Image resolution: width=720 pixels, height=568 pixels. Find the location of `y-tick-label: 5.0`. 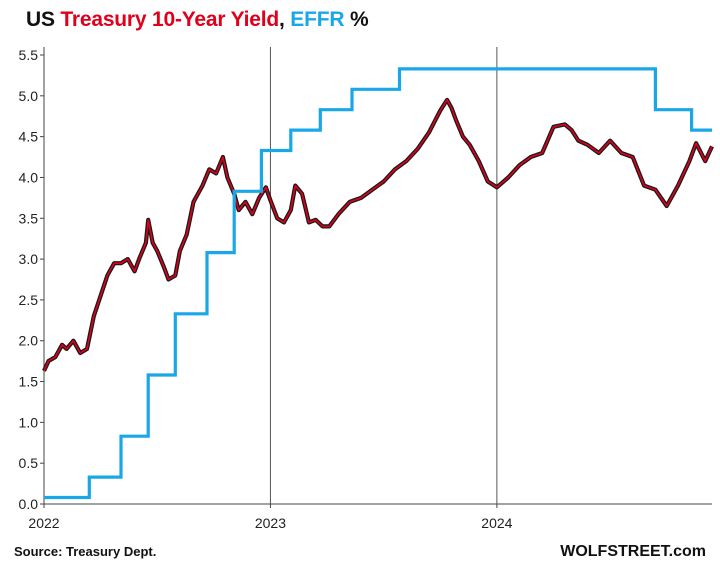

y-tick-label: 5.0 is located at coordinates (29, 96).